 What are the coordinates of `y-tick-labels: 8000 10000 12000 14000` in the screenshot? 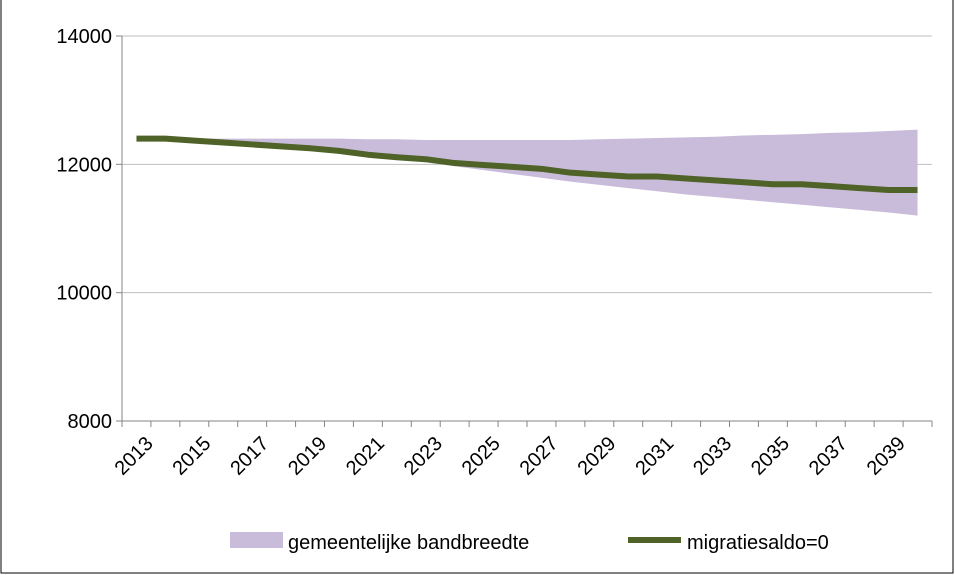 It's located at (89, 229).